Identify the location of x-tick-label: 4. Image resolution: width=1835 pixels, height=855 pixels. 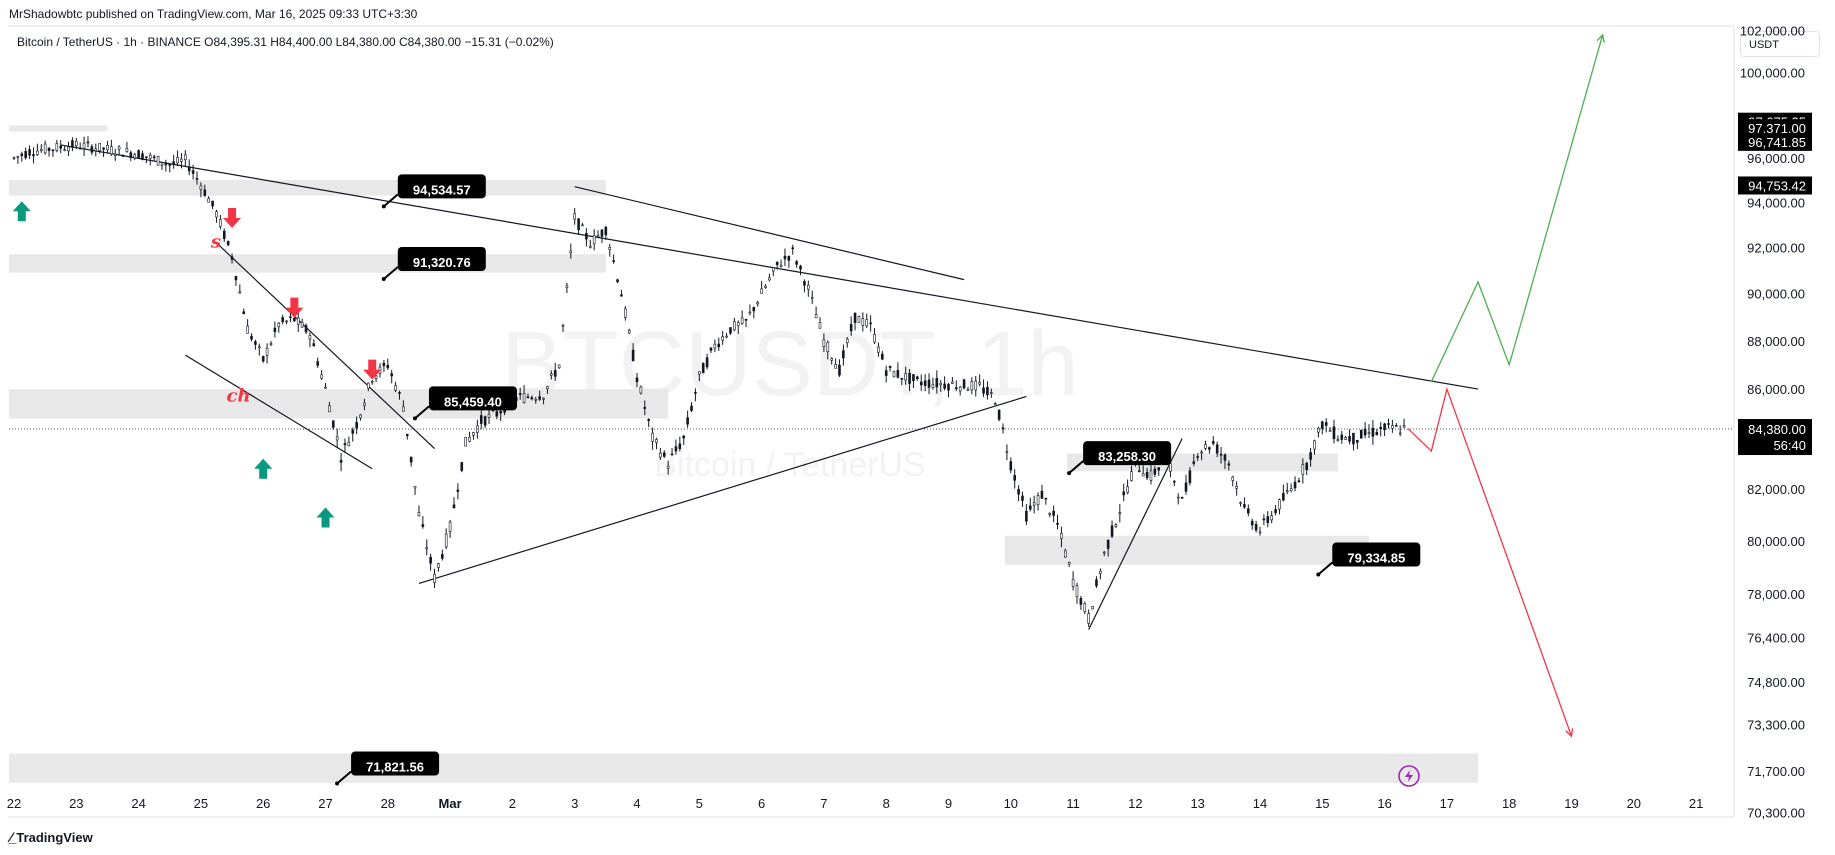
(636, 803).